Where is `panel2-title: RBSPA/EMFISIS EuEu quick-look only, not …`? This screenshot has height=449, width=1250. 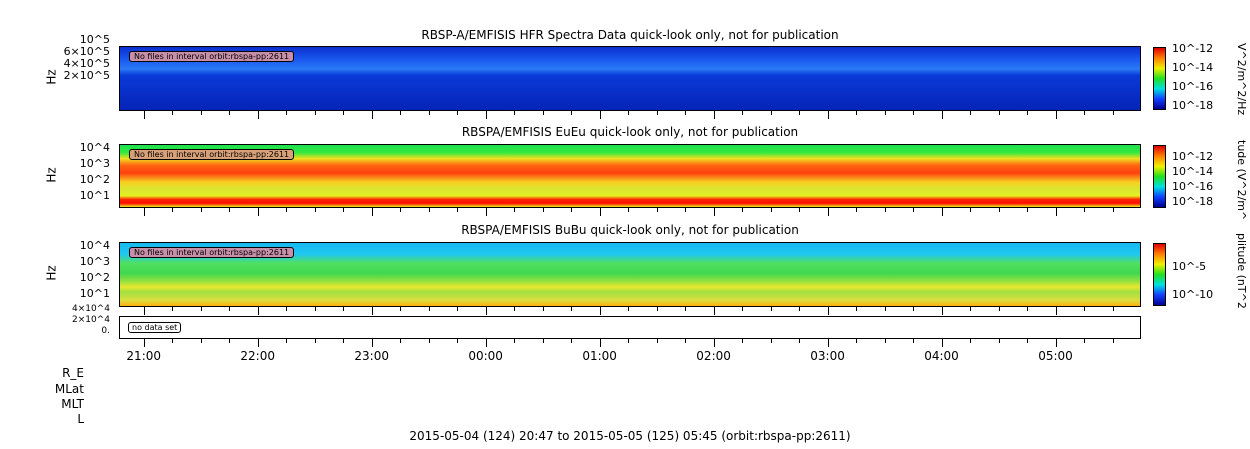 panel2-title: RBSPA/EMFISIS EuEu quick-look only, not … is located at coordinates (630, 132).